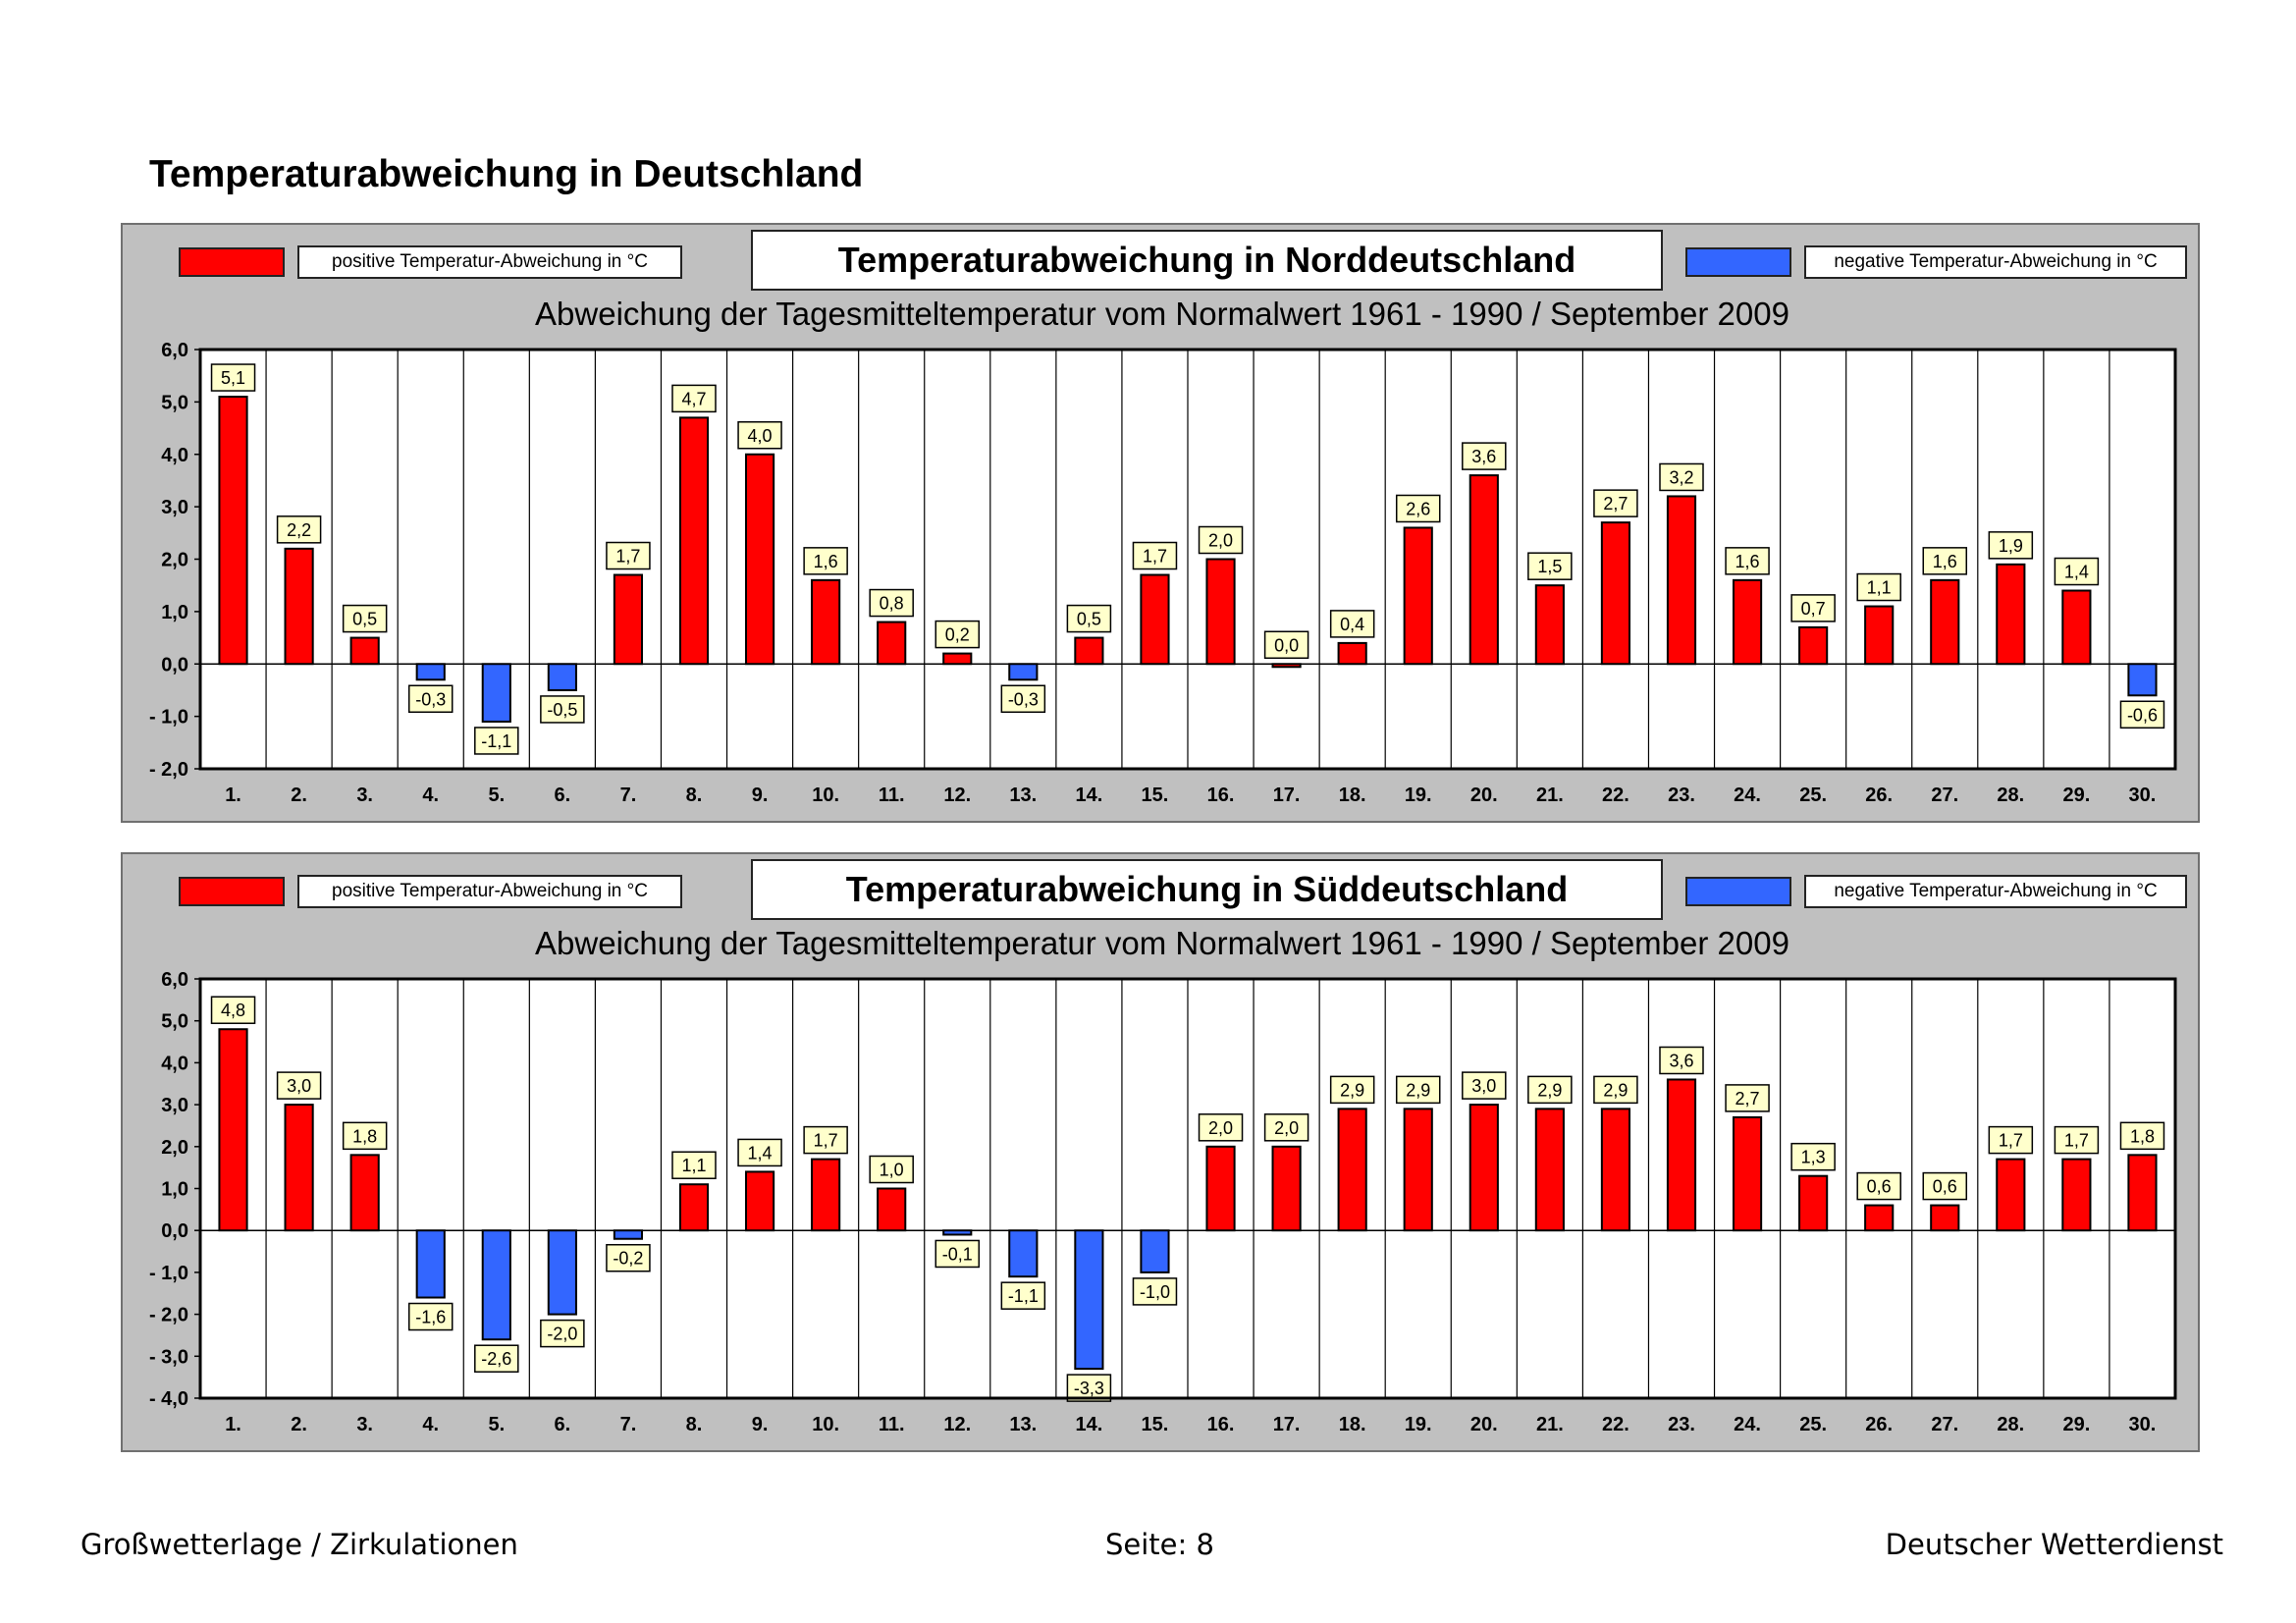  I want to click on y-tick-label: 3,0, so click(174, 507).